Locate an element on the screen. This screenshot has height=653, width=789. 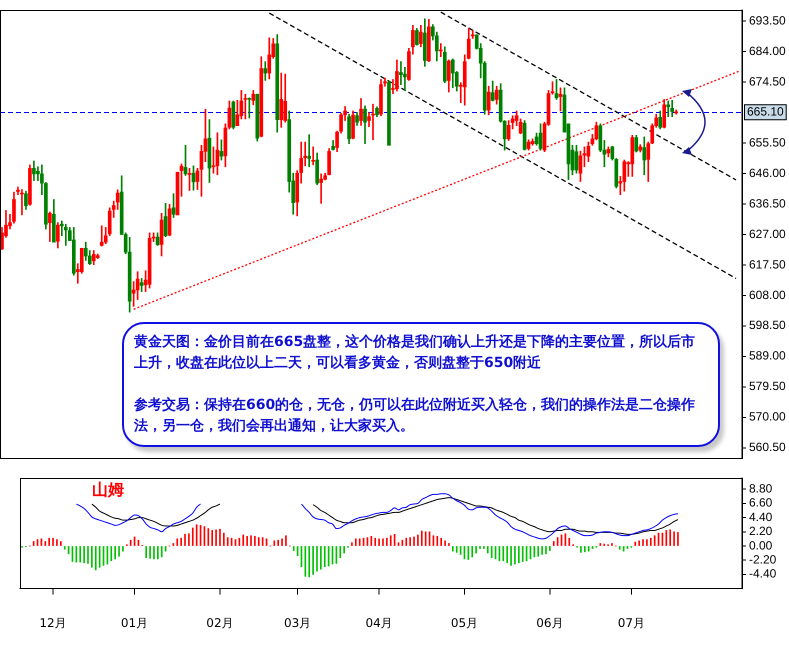
y-tick-label: 674.50 is located at coordinates (767, 81).